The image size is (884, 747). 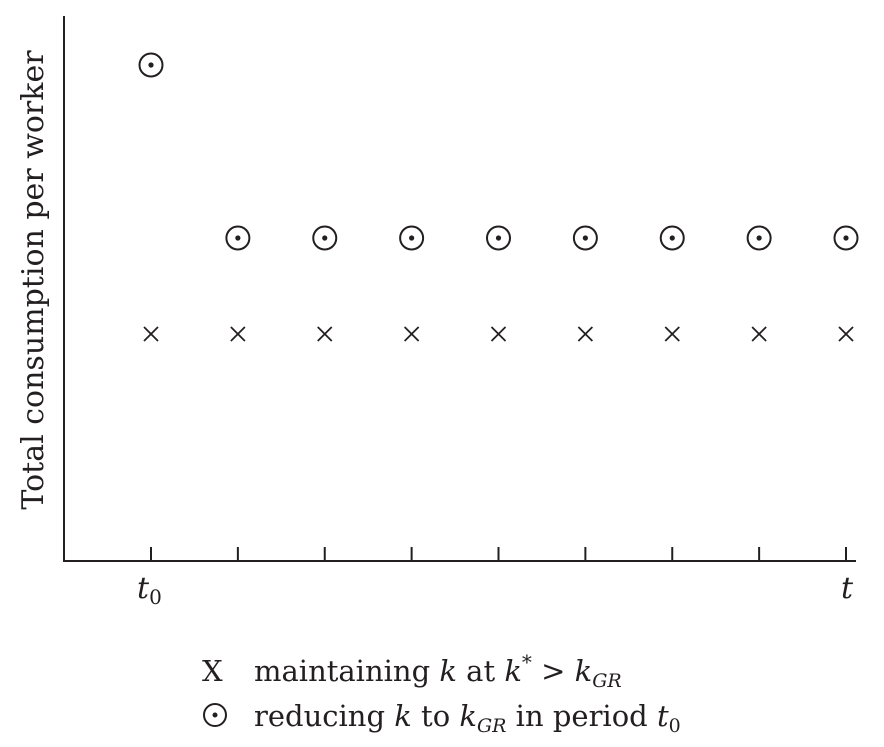 I want to click on circled-dot-icon, so click(x=215, y=715).